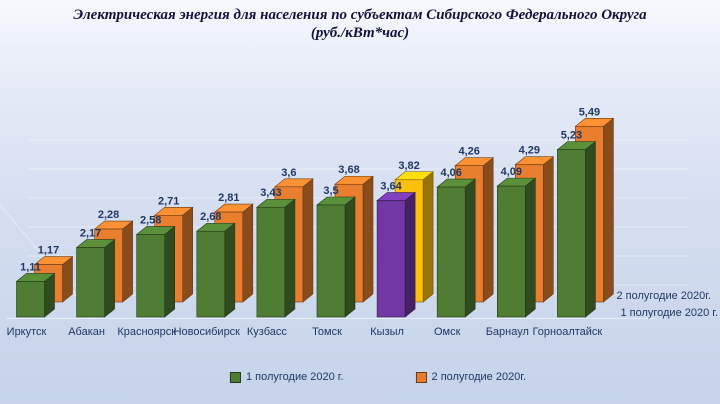 This screenshot has height=404, width=720. Describe the element at coordinates (108, 215) in the screenshot. I see `value-label-s2-1: 2,28` at that location.